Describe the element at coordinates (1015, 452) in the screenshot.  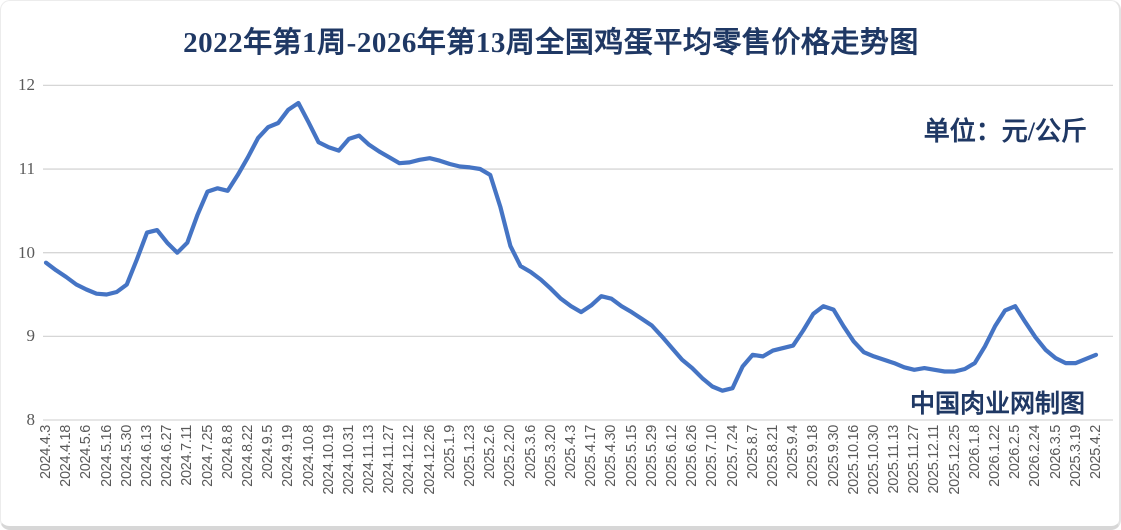
I see `x-tick-label: 2026.2.5` at that location.